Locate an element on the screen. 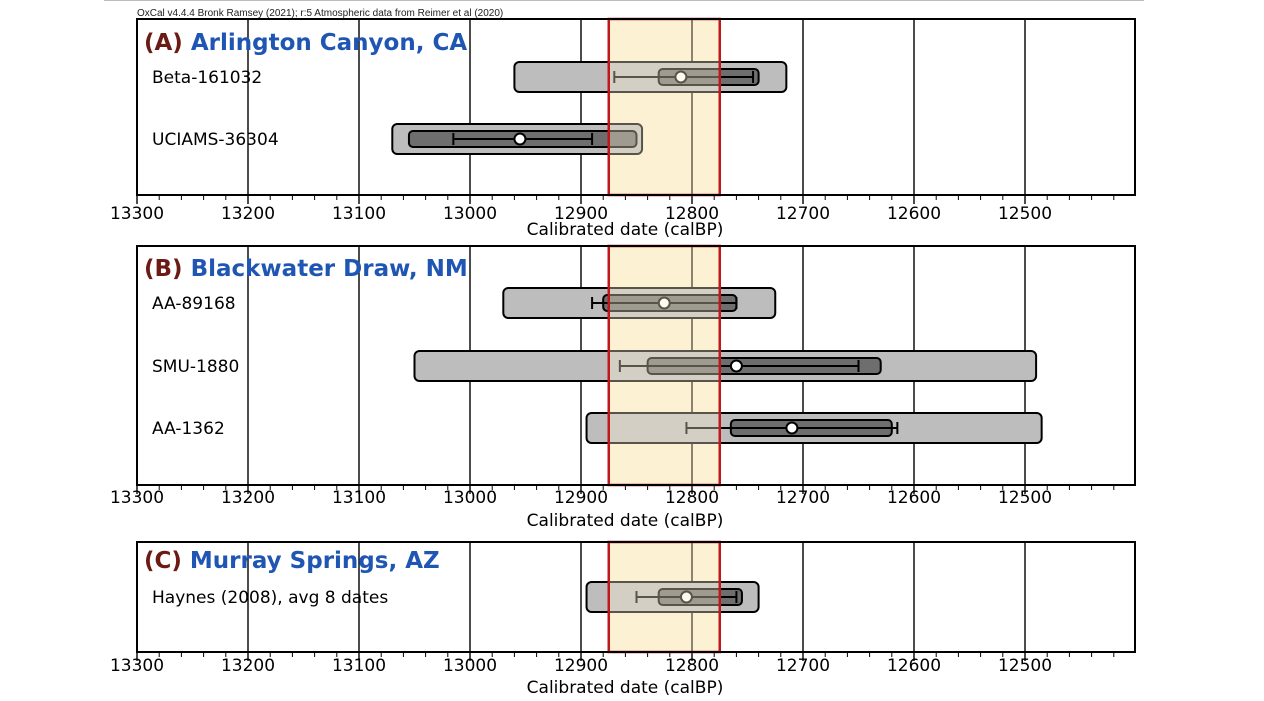  panel-letter: (A) is located at coordinates (163, 43).